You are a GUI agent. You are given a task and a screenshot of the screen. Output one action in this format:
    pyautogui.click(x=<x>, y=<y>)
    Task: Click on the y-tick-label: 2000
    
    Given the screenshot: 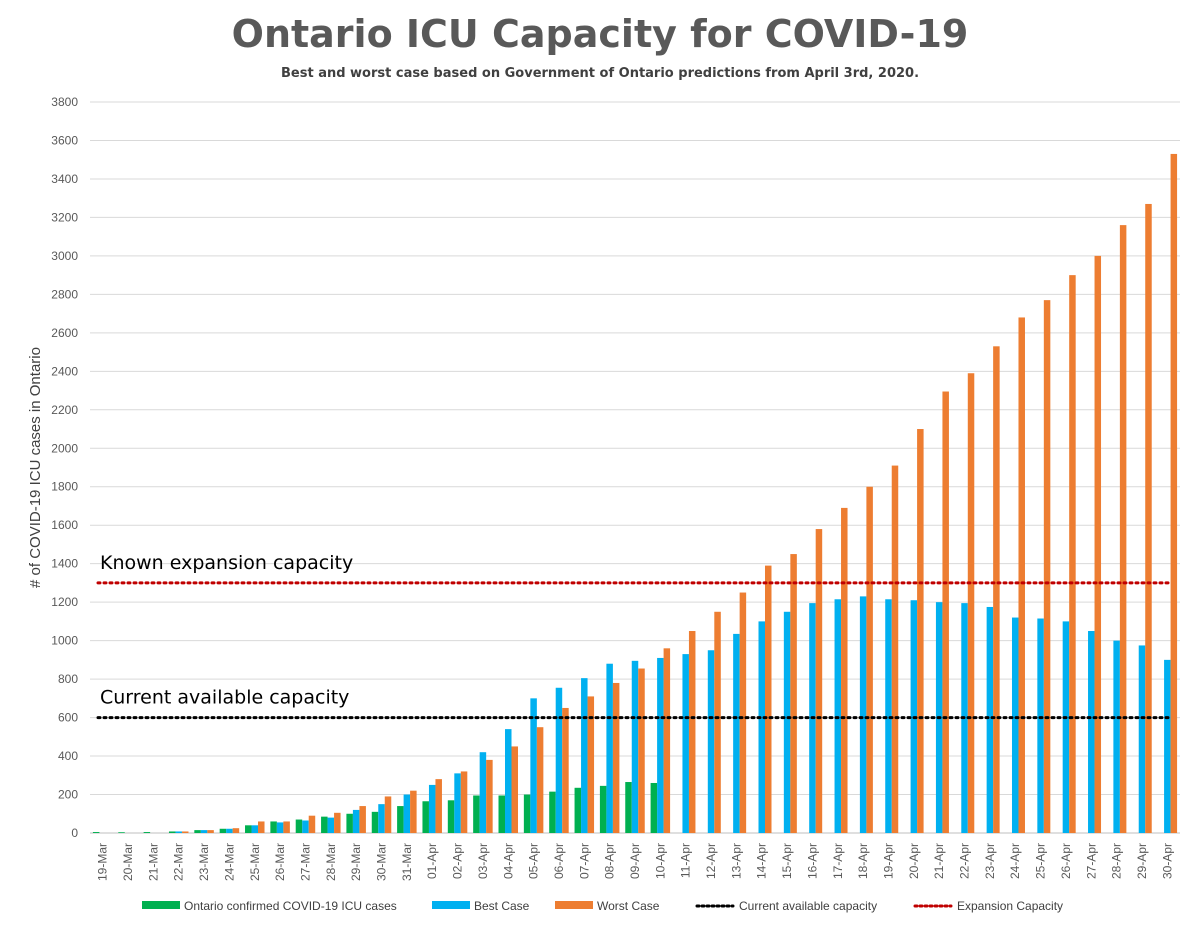 What is the action you would take?
    pyautogui.click(x=64, y=448)
    